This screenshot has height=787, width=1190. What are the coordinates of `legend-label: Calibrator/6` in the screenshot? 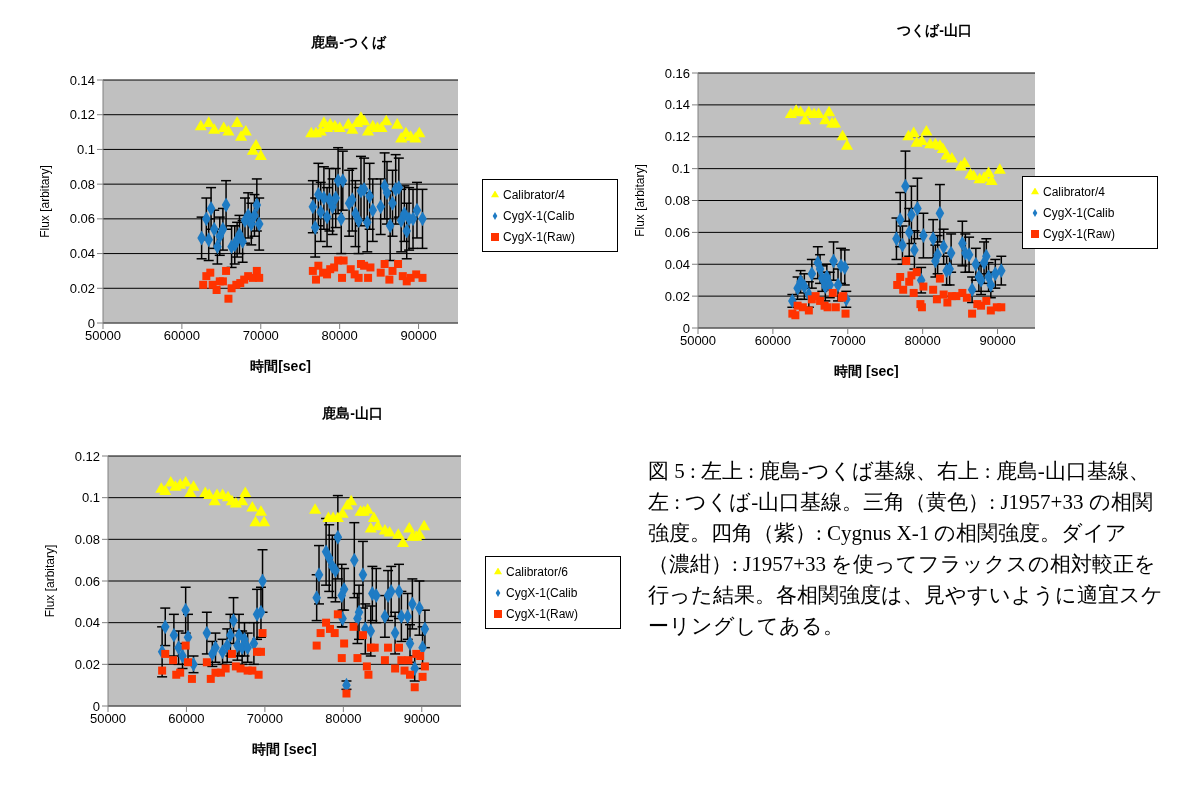 It's located at (537, 572).